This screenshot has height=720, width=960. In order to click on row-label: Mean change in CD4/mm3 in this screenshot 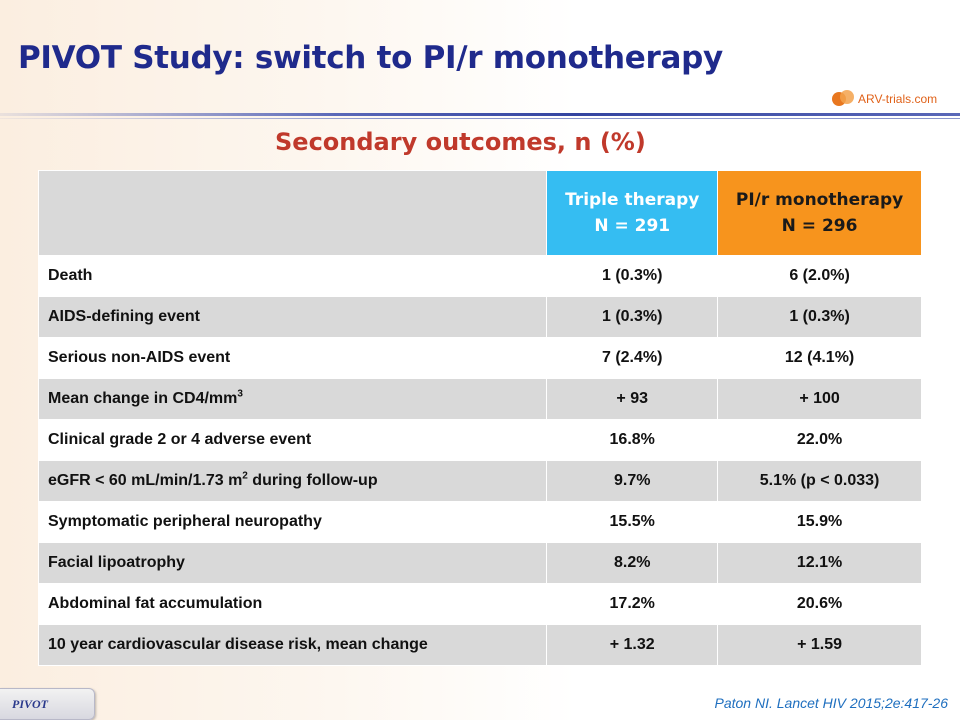, I will do `click(292, 399)`.